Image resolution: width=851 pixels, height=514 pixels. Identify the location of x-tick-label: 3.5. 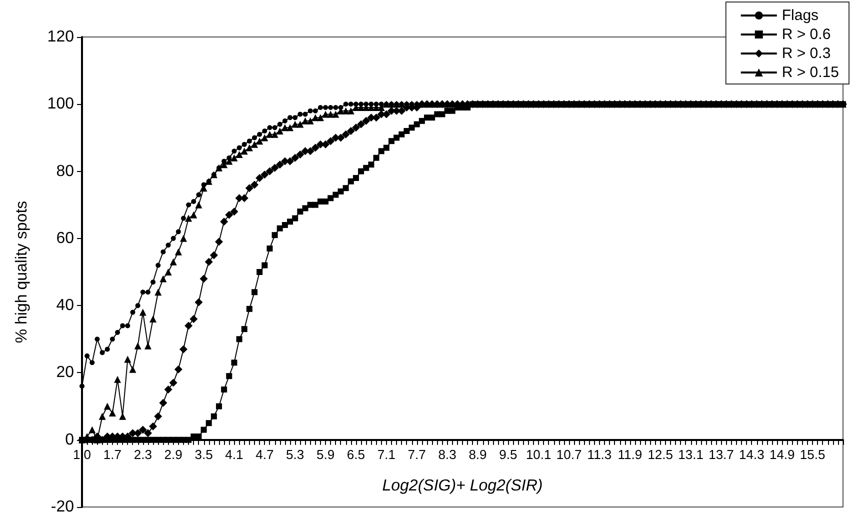
(203, 454).